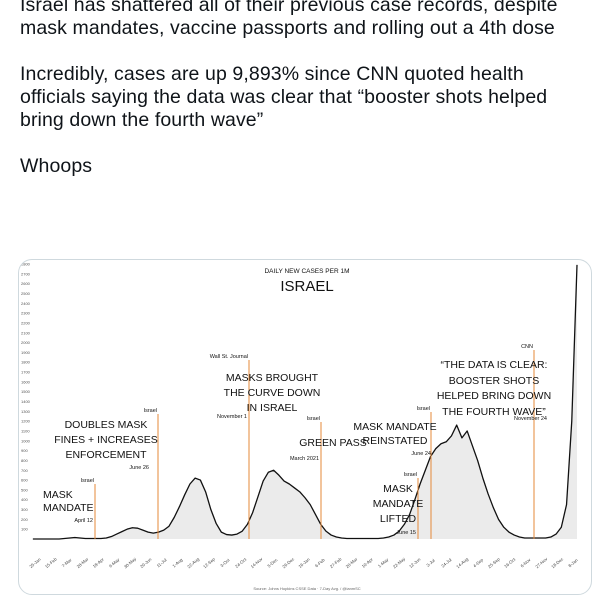  Describe the element at coordinates (24, 529) in the screenshot. I see `y-tick-label: 100` at that location.